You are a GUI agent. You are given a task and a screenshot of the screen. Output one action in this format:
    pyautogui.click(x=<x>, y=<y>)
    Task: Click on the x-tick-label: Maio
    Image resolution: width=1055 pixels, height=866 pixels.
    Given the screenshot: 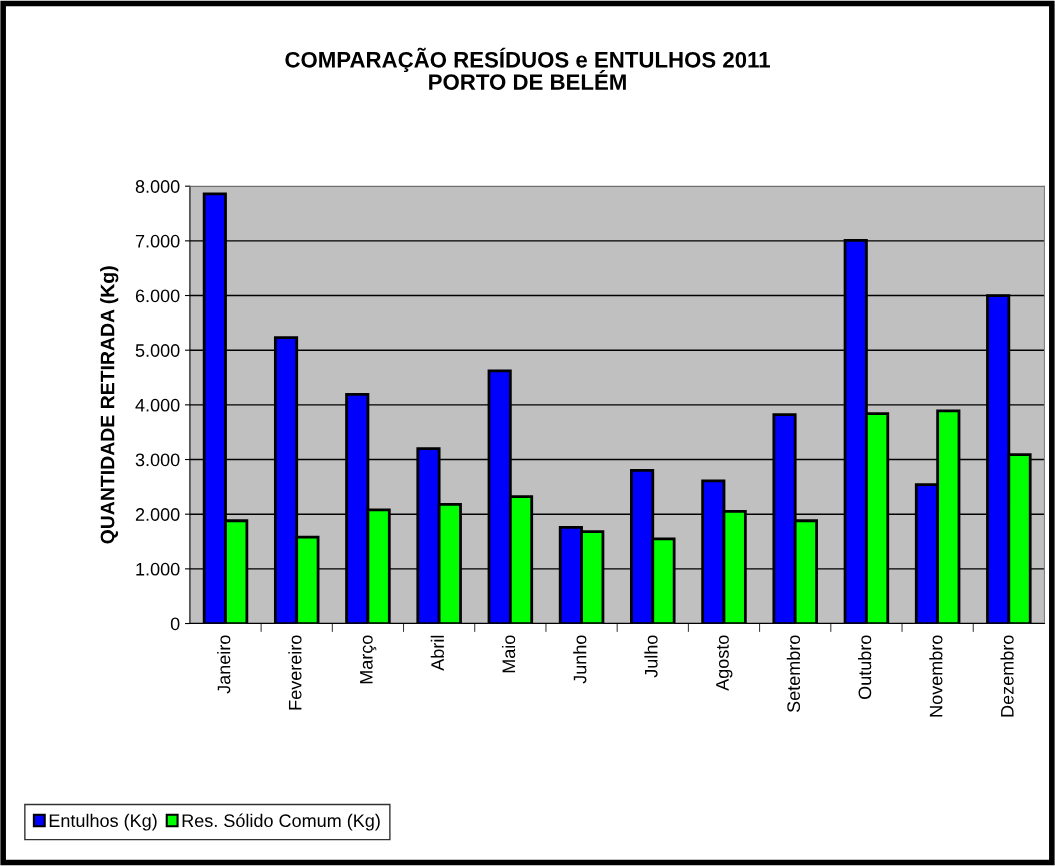 What is the action you would take?
    pyautogui.click(x=508, y=654)
    